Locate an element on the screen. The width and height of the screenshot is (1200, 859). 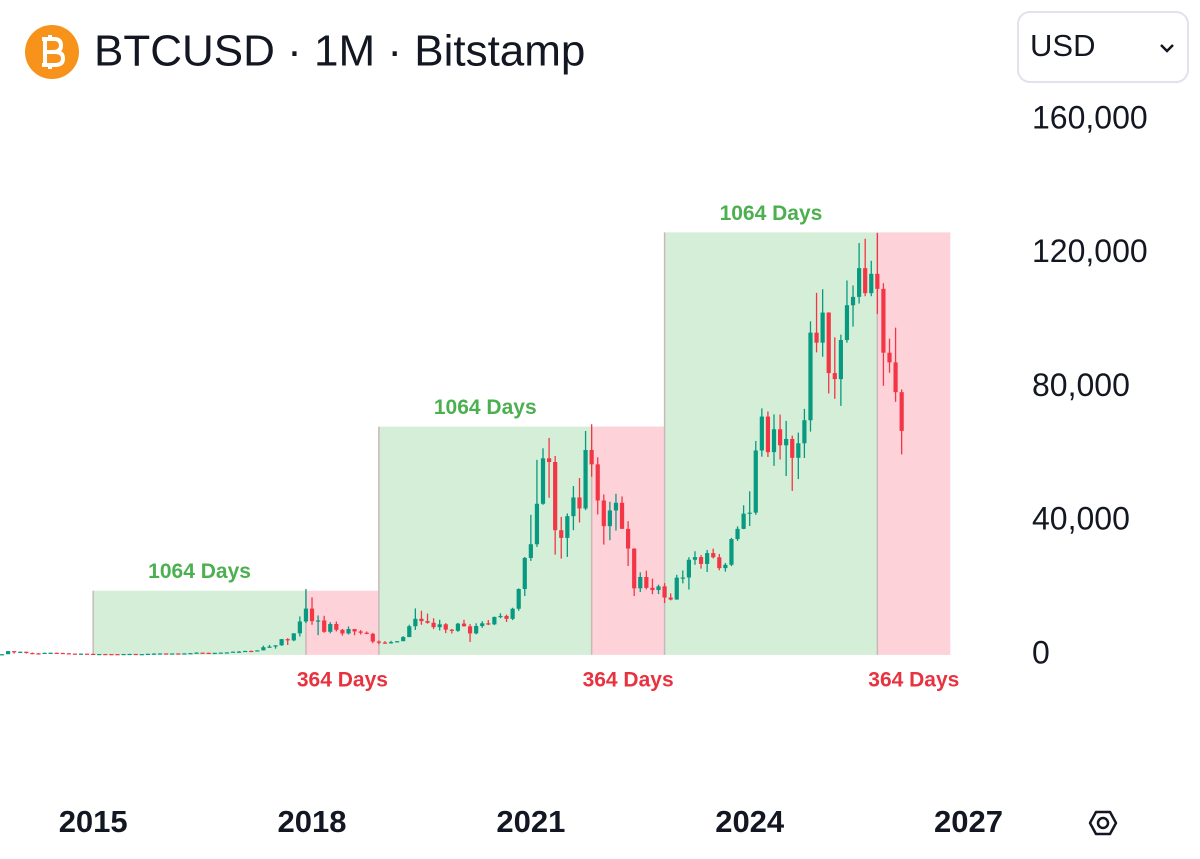
x-tick-label: 2021 is located at coordinates (530, 821).